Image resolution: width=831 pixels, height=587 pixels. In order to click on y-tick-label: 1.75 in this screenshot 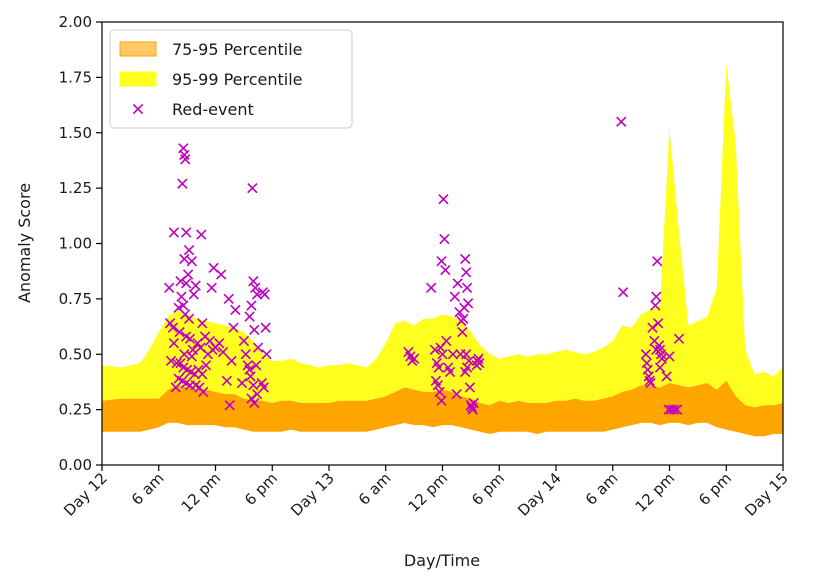, I will do `click(75, 77)`.